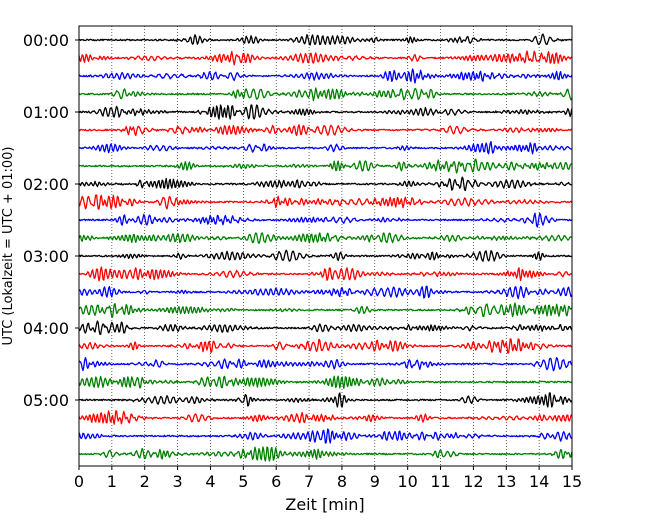 Image resolution: width=650 pixels, height=520 pixels. Describe the element at coordinates (46, 400) in the screenshot. I see `y-tick-label-05:00: 05:00` at that location.